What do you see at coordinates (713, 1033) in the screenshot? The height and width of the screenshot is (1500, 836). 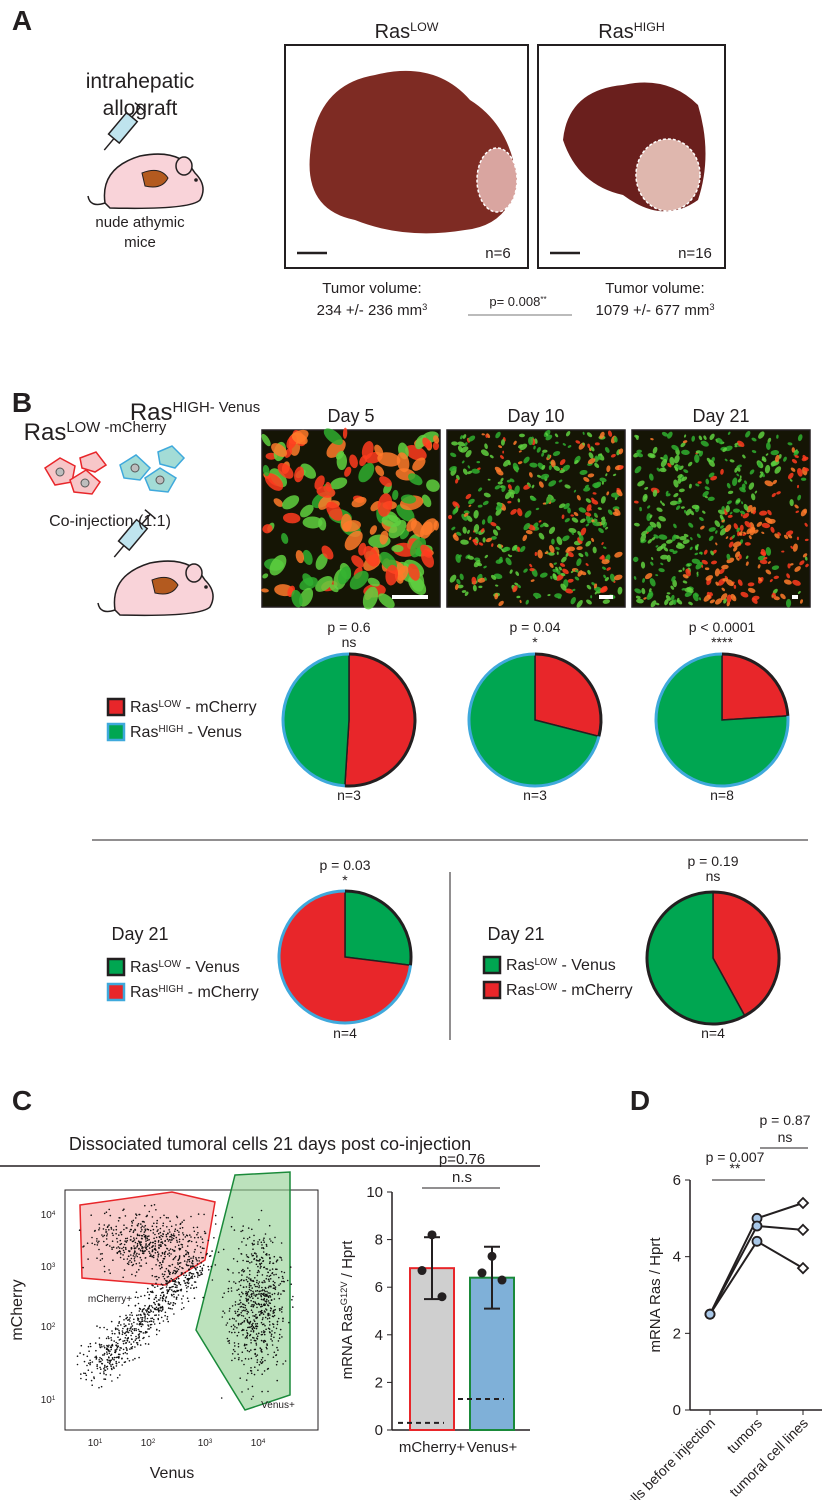 I see `n-label: n=4` at bounding box center [713, 1033].